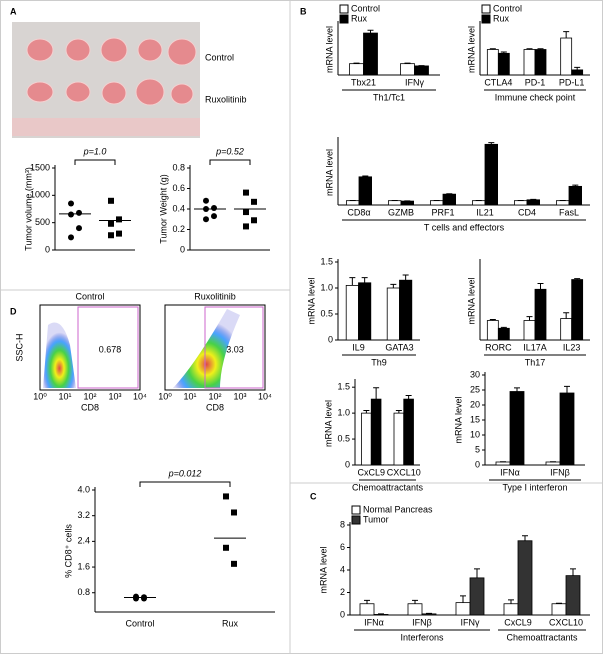 This screenshot has width=603, height=654. What do you see at coordinates (219, 57) in the screenshot?
I see `photo-label: Control` at bounding box center [219, 57].